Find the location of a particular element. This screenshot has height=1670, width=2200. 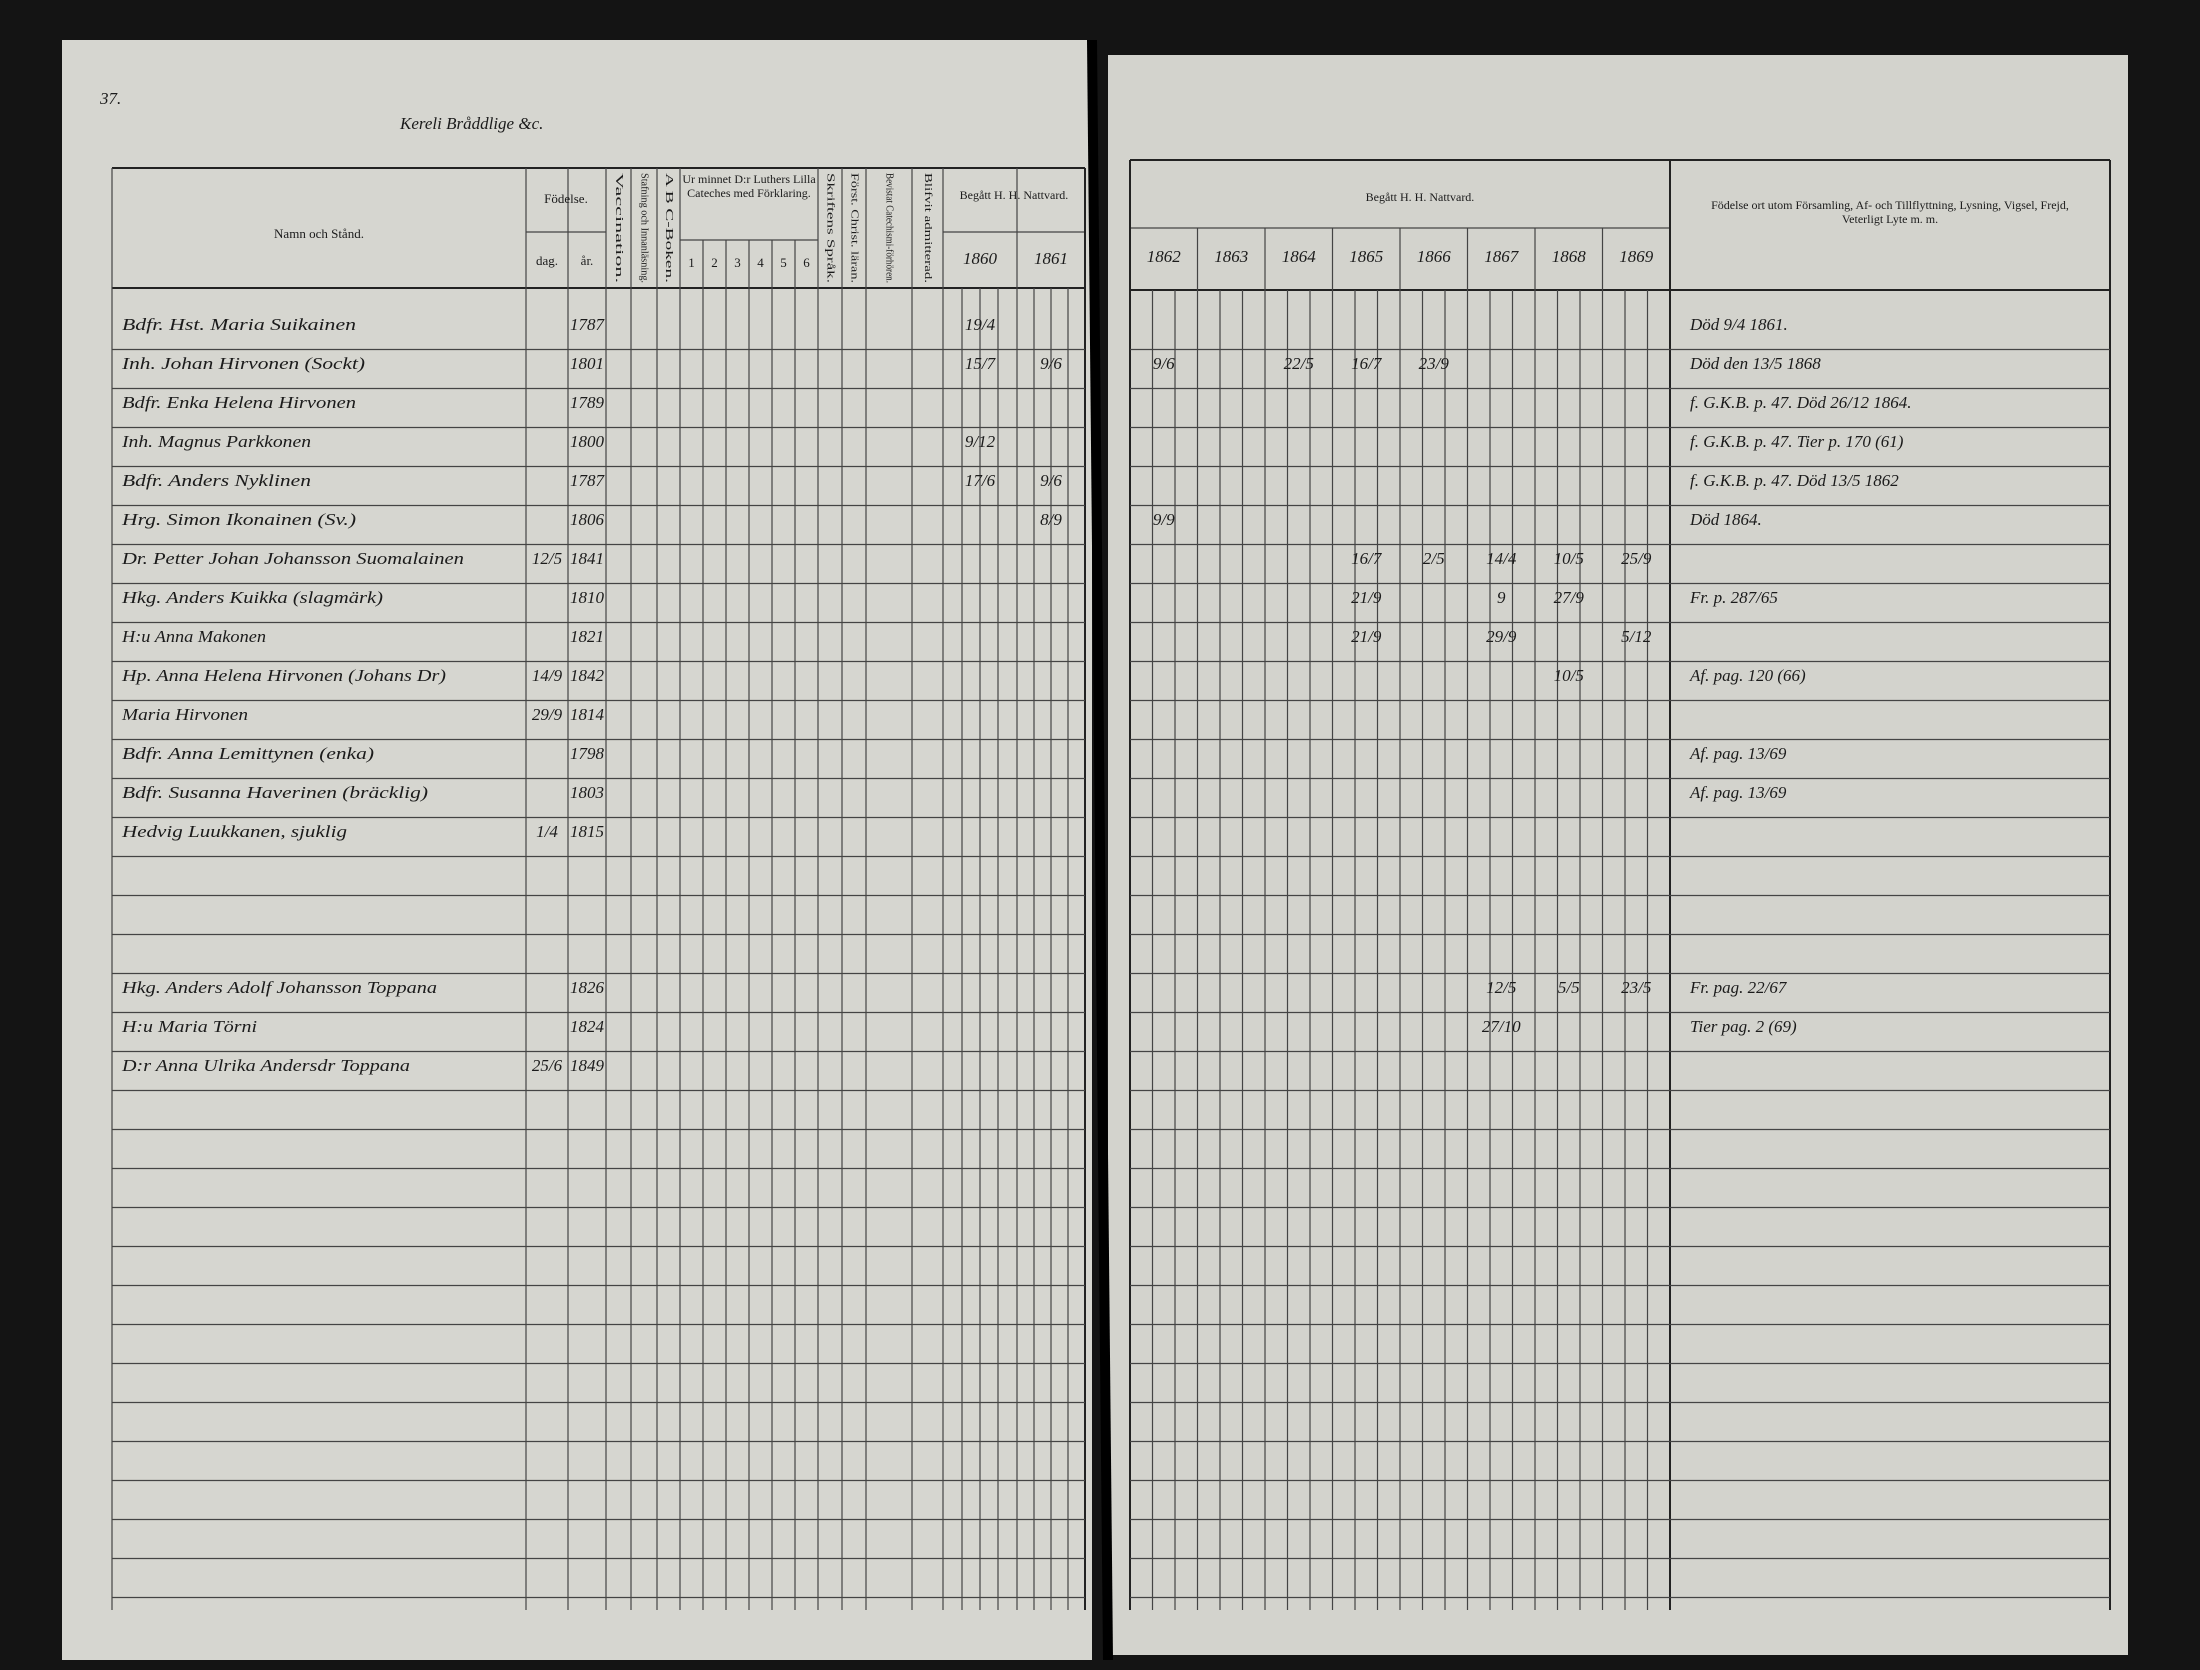

vertical-header: Vaccination. is located at coordinates (618, 228).